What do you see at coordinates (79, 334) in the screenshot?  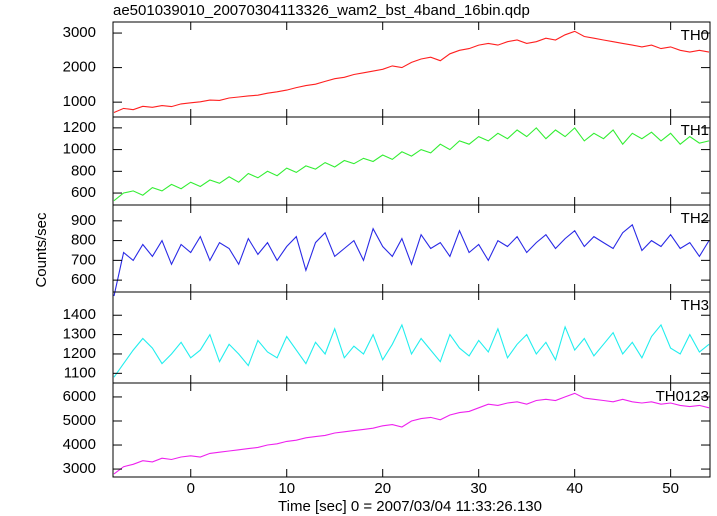 I see `y-tick-label: 1300` at bounding box center [79, 334].